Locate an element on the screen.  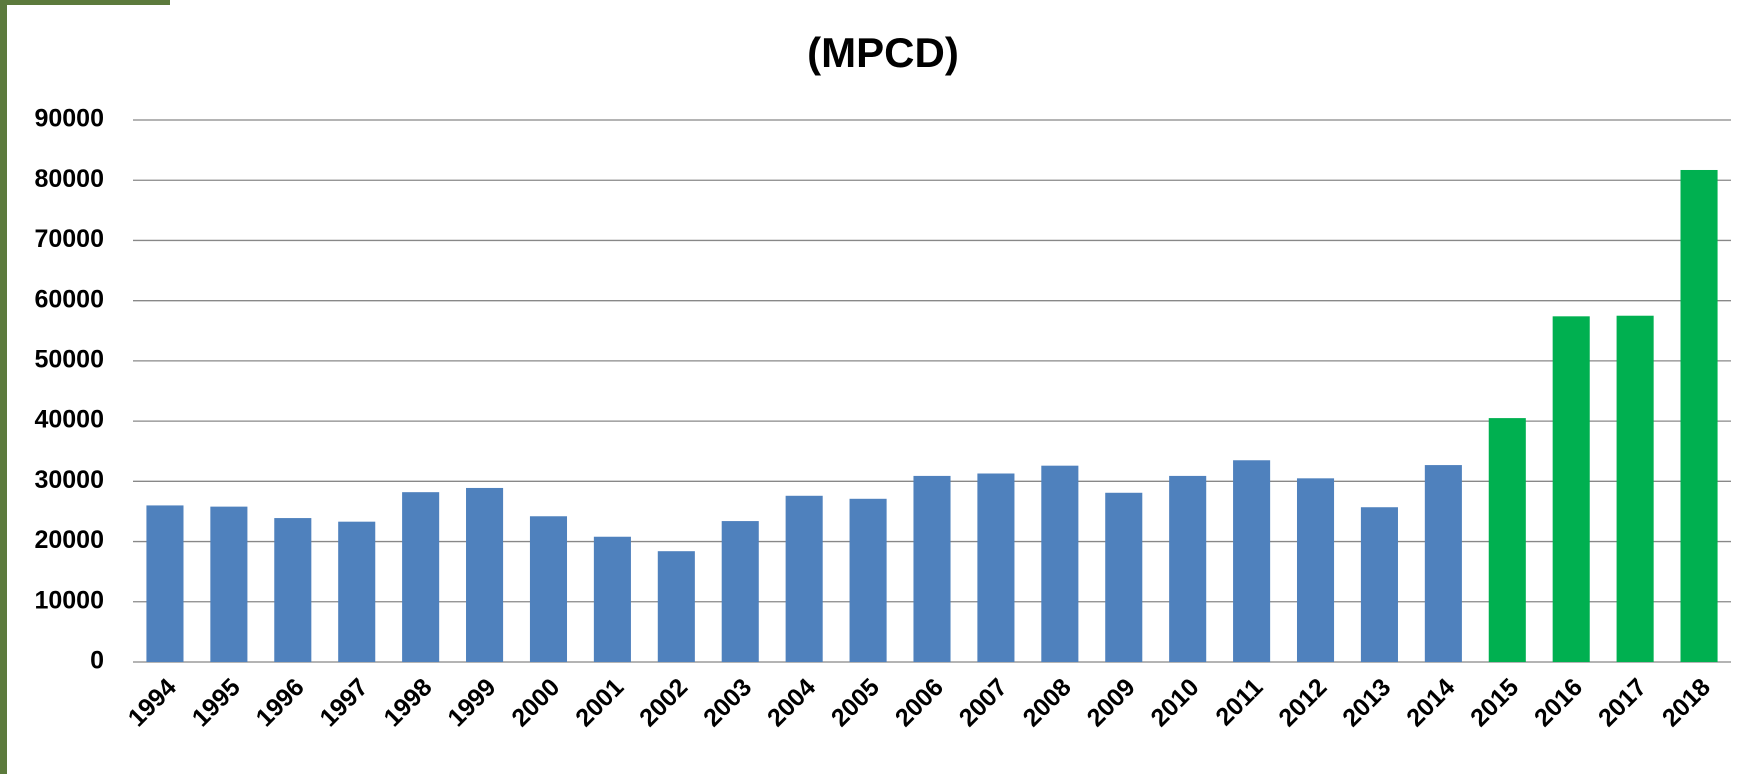
x-tick-label: 1996 is located at coordinates (280, 702).